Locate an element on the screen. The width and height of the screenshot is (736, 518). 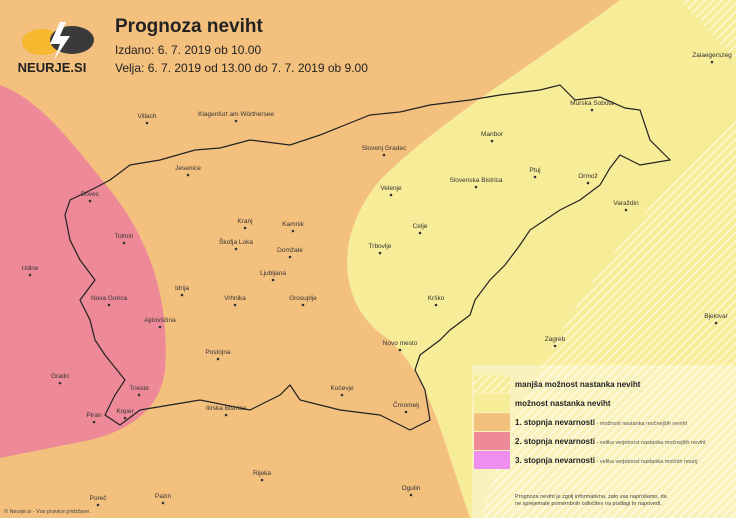
city-label: Idrija is located at coordinates (182, 288).